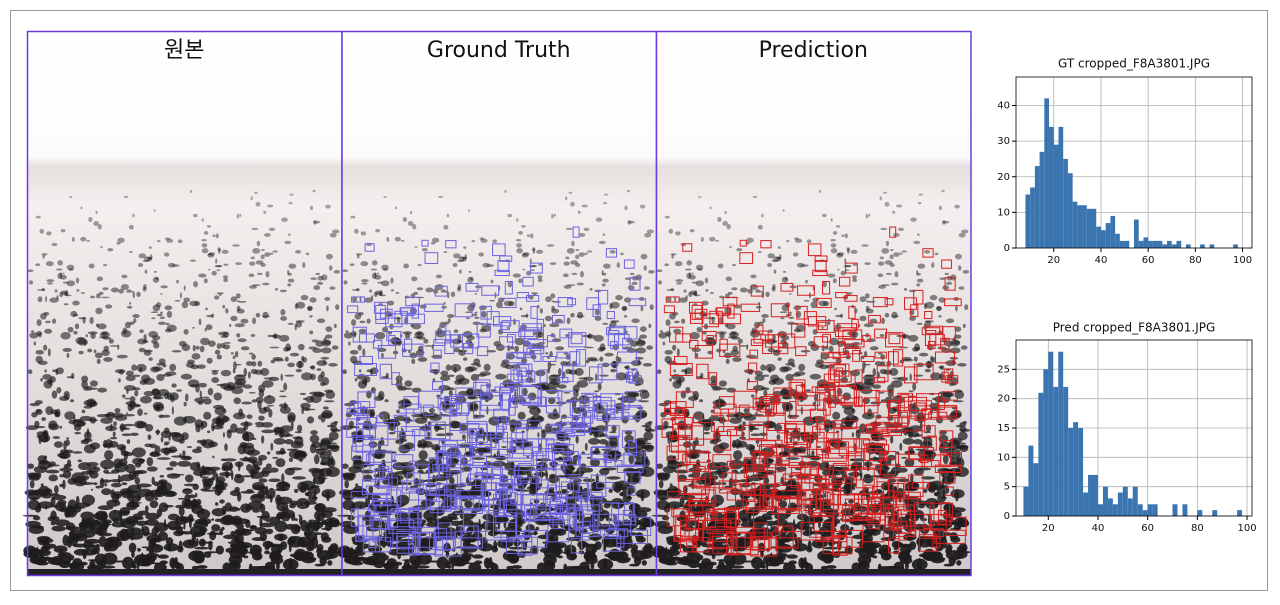  What do you see at coordinates (1134, 64) in the screenshot?
I see `chart-title: GT cropped_F8A3801.JPG` at bounding box center [1134, 64].